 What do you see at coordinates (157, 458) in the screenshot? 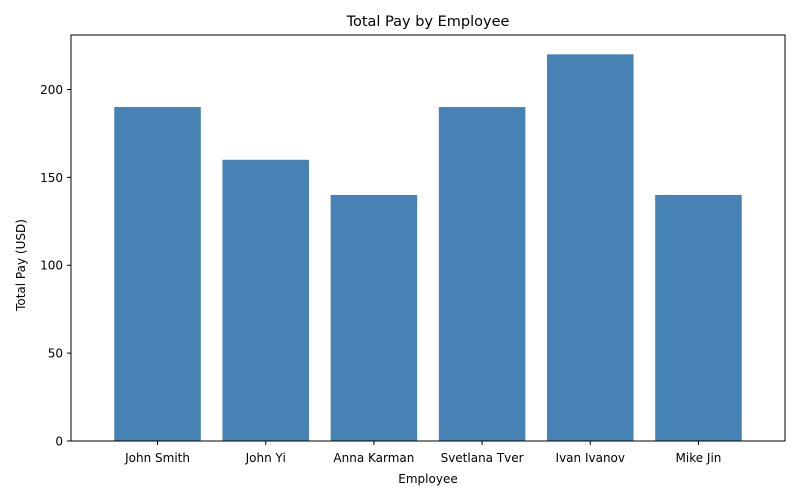
I see `x-tick-label: John Smith` at bounding box center [157, 458].